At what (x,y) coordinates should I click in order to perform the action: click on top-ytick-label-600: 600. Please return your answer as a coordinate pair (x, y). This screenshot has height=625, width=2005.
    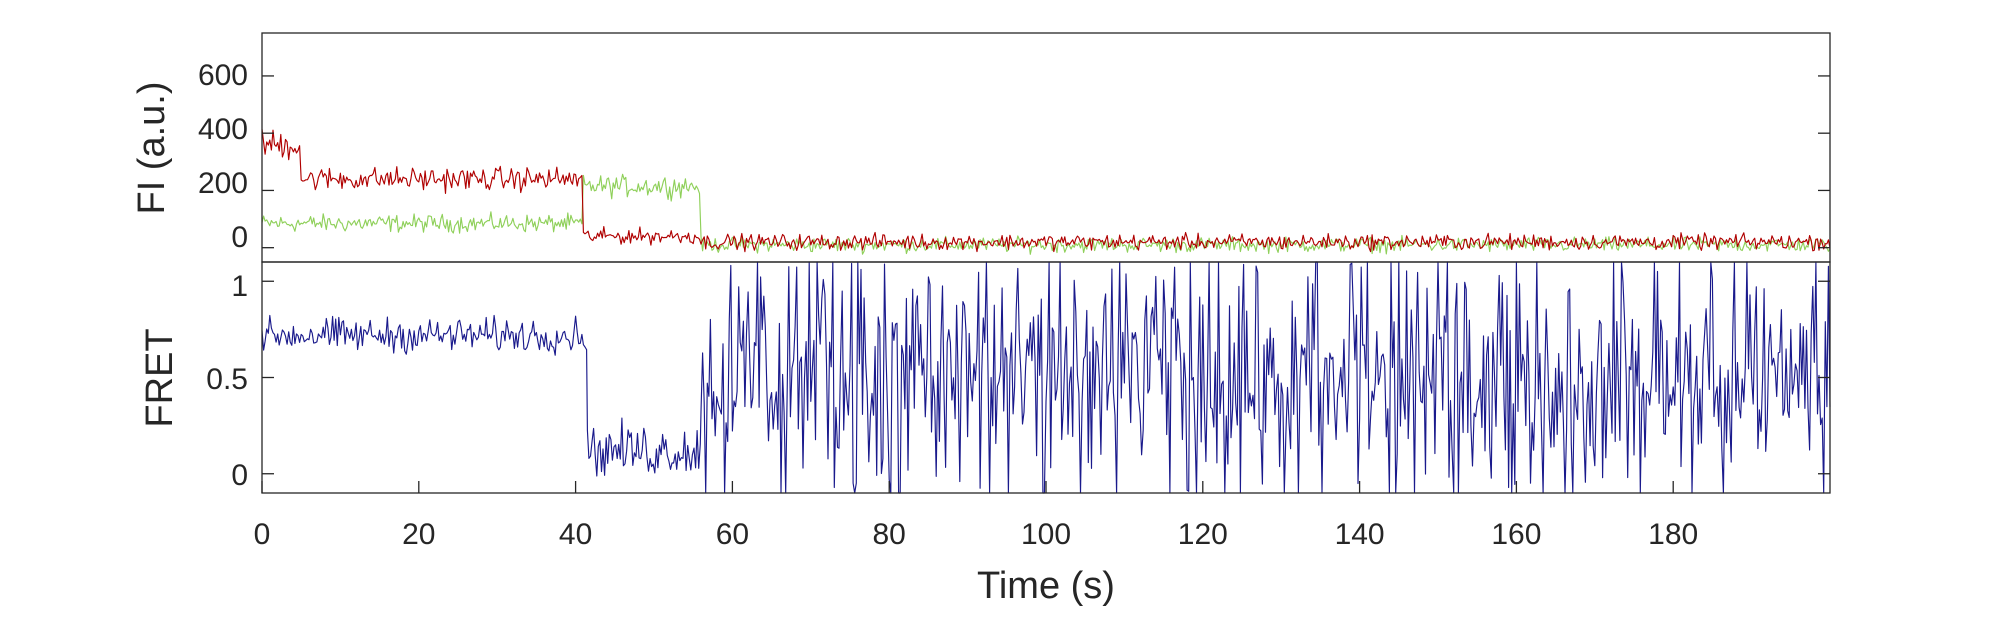
    Looking at the image, I should click on (223, 75).